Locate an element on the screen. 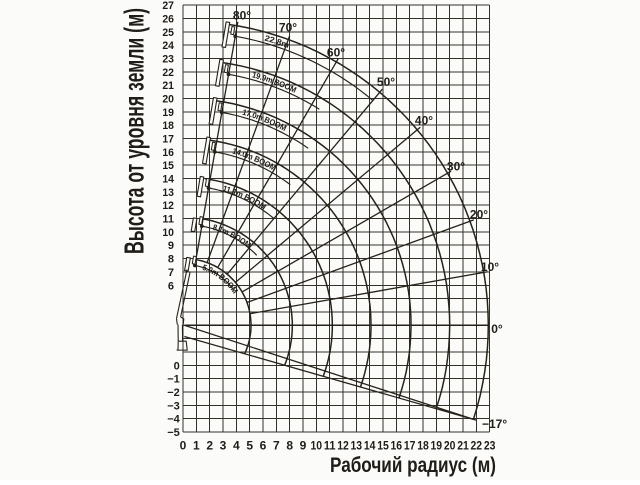 This screenshot has width=640, height=485. svg-text: −3 is located at coordinates (173, 406).